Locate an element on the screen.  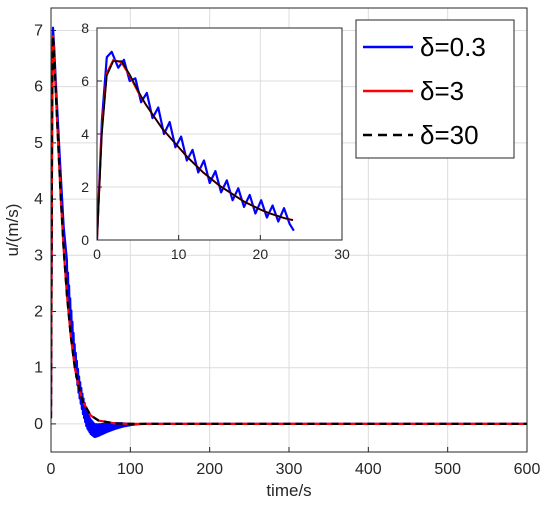
inset-y-tick-label: 0 is located at coordinates (85, 240).